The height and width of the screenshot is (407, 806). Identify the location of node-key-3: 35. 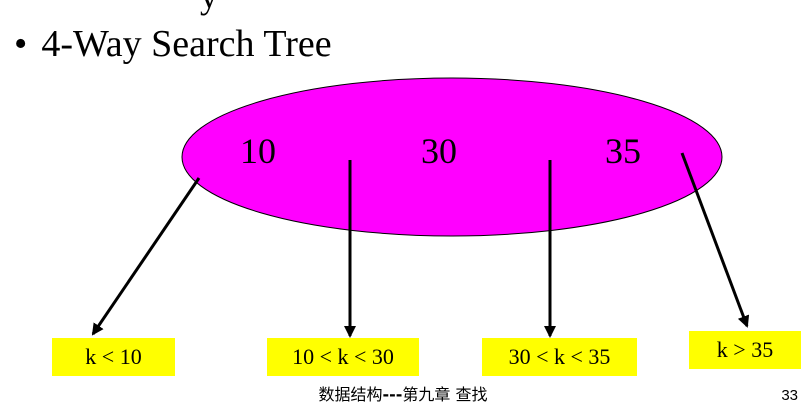
(623, 151).